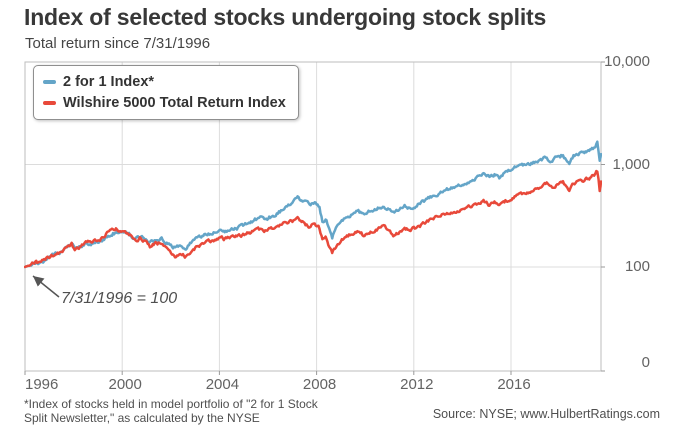 The height and width of the screenshot is (439, 685). What do you see at coordinates (164, 81) in the screenshot?
I see `legend-item-2for1: 2 for 1 Index*` at bounding box center [164, 81].